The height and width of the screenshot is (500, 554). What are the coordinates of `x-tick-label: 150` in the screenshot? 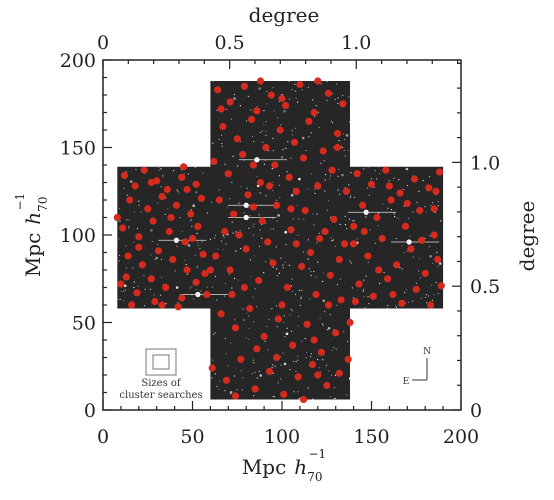 It's located at (371, 437).